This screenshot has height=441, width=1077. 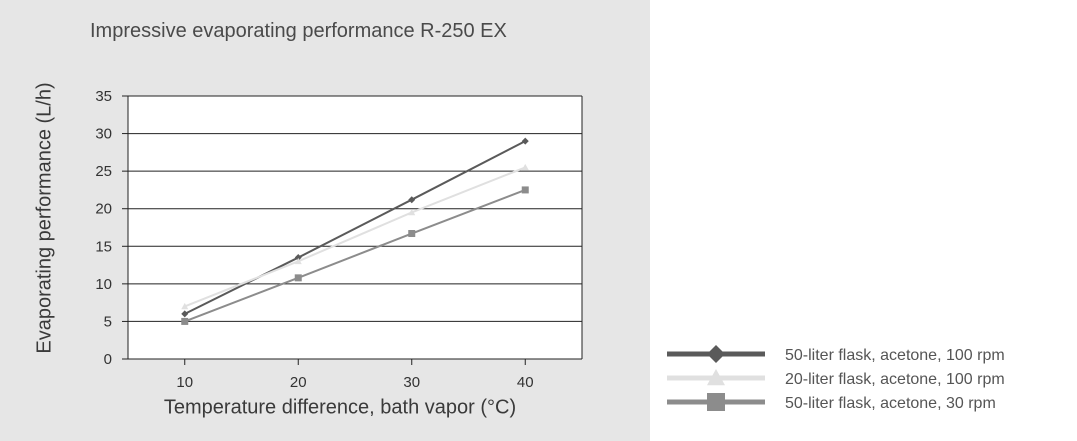 I want to click on y-tick-label-5: 5, so click(x=108, y=321).